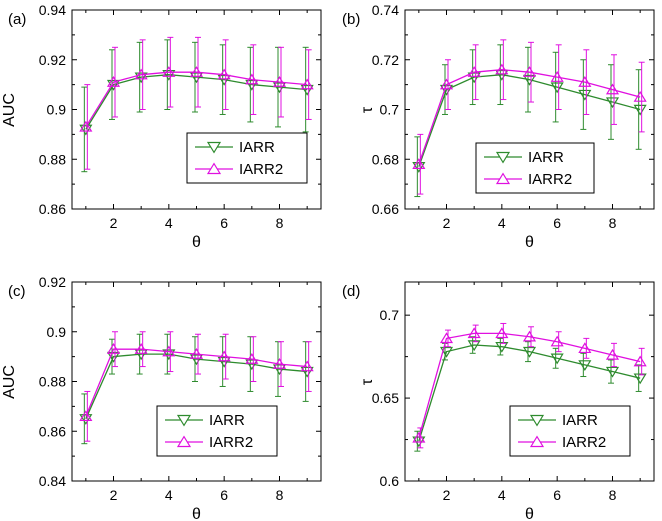 This screenshot has height=521, width=662. I want to click on y-tick-label: 0.86, so click(52, 209).